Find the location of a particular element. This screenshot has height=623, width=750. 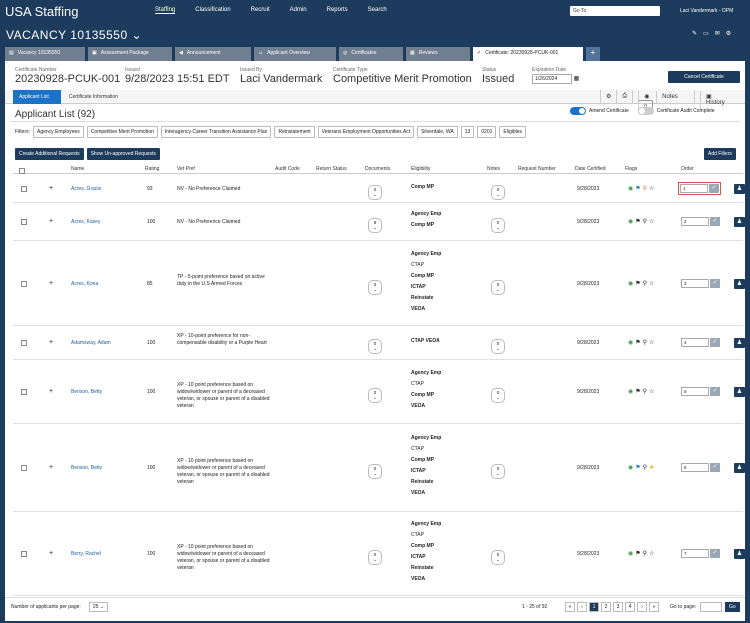

history-button: ▣ History is located at coordinates (719, 99).